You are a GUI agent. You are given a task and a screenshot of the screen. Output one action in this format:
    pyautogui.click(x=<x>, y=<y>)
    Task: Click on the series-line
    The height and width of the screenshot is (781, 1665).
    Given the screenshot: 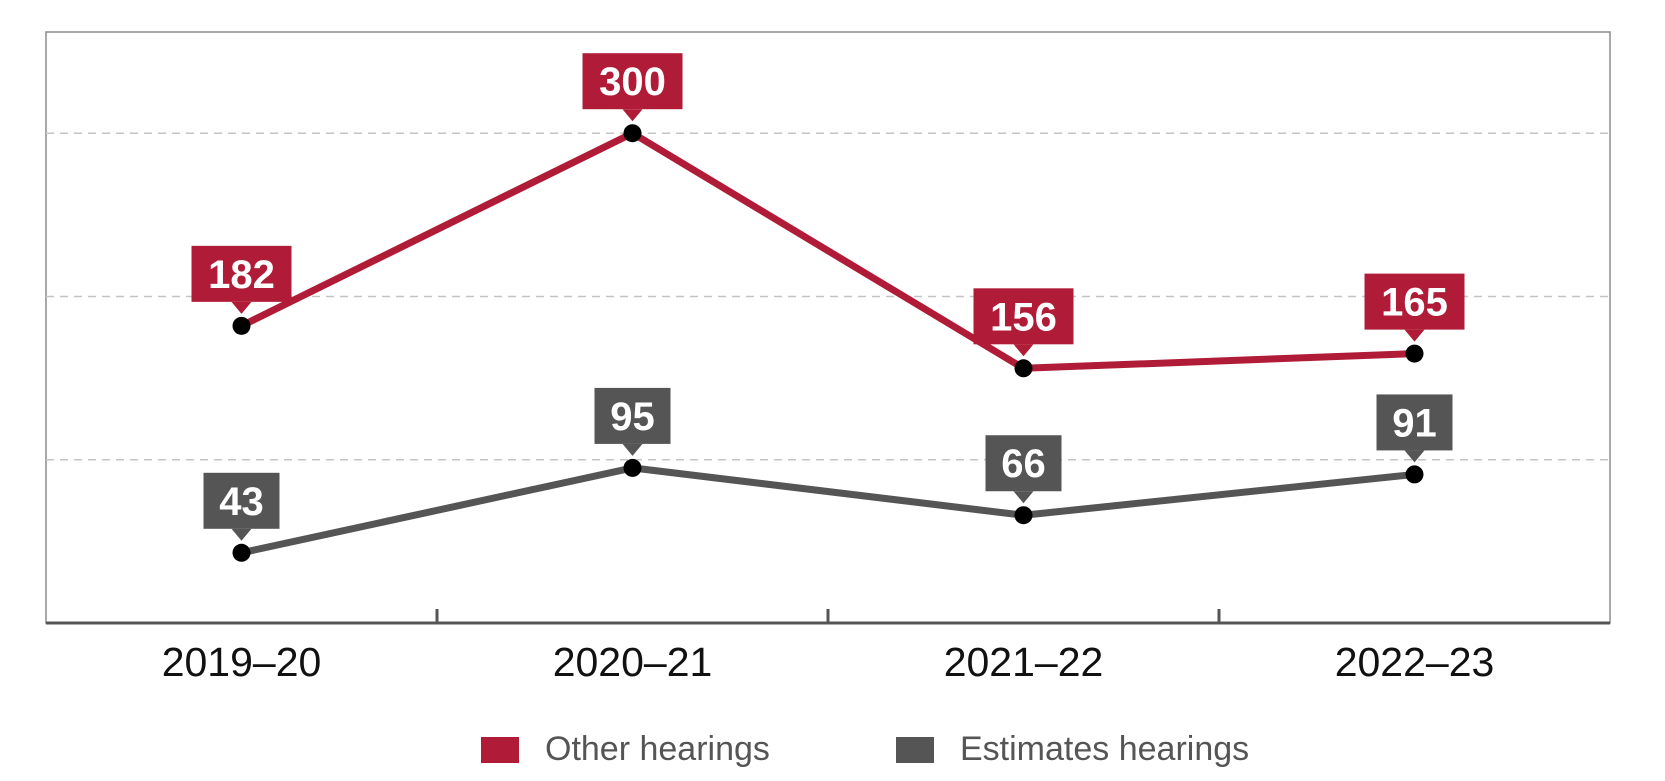 What is the action you would take?
    pyautogui.click(x=827, y=510)
    